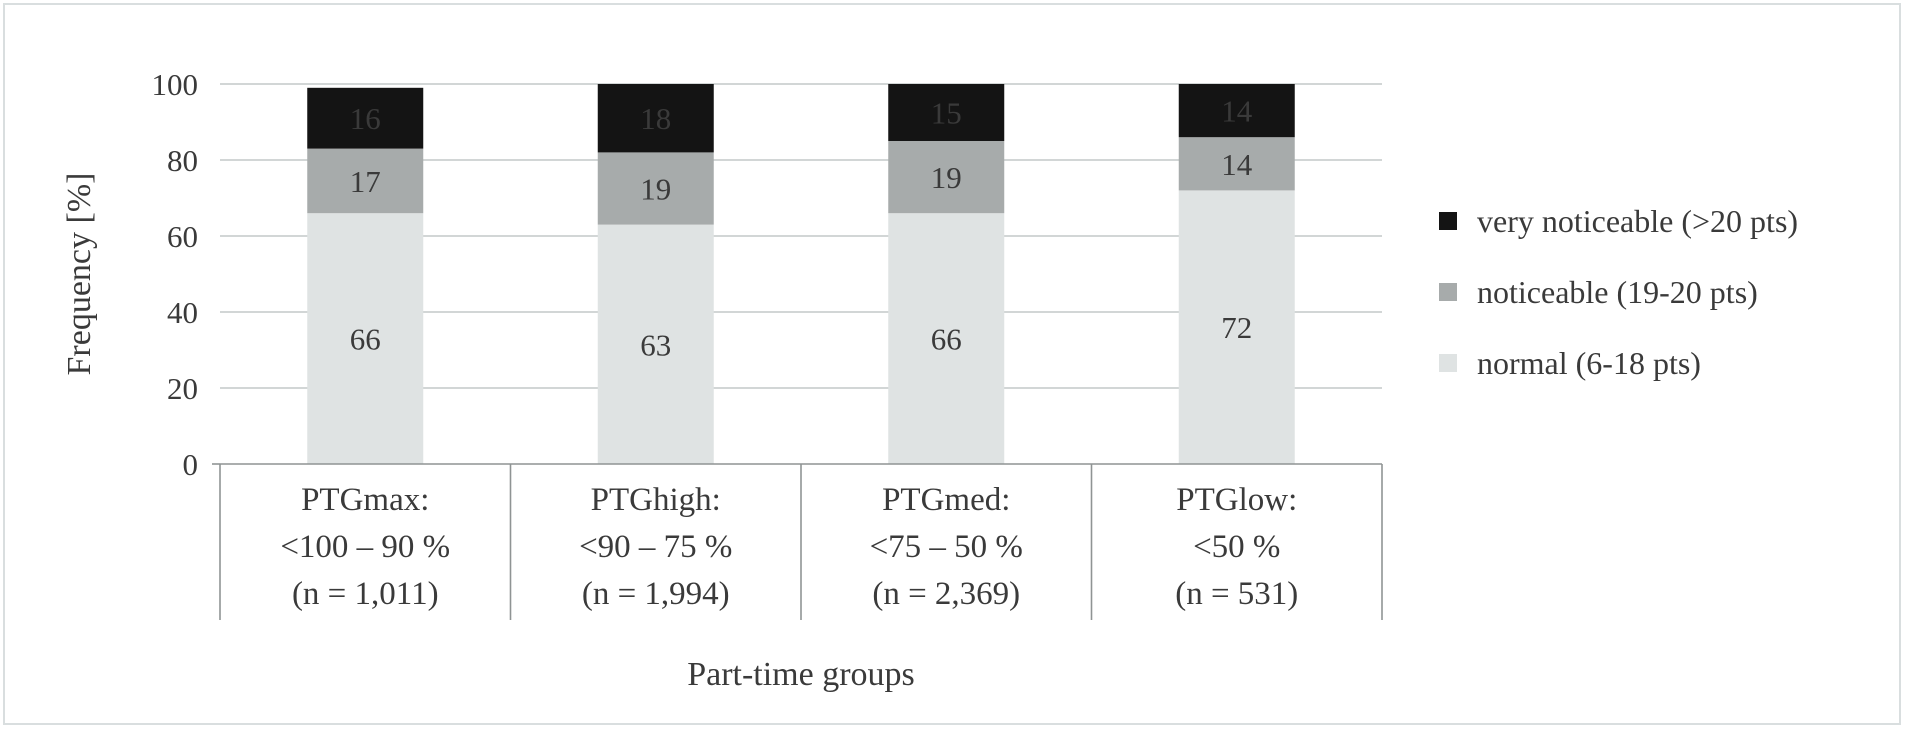 The height and width of the screenshot is (730, 1908). Describe the element at coordinates (1236, 500) in the screenshot. I see `x-category-label: PTGlow:` at that location.